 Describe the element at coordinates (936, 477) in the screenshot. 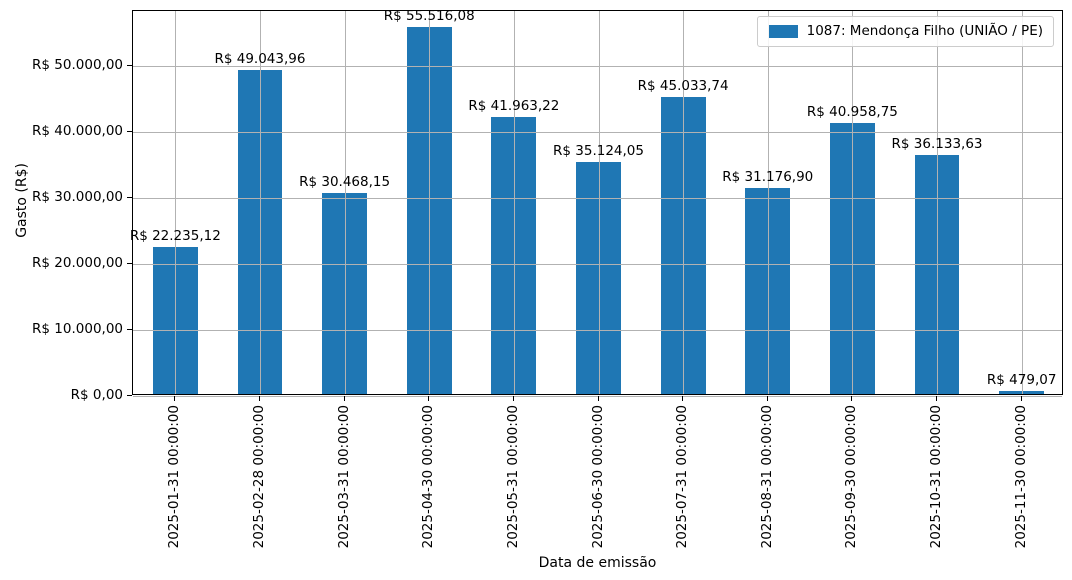

I see `x-tick-label: 2025-10-31 00:00:00` at that location.